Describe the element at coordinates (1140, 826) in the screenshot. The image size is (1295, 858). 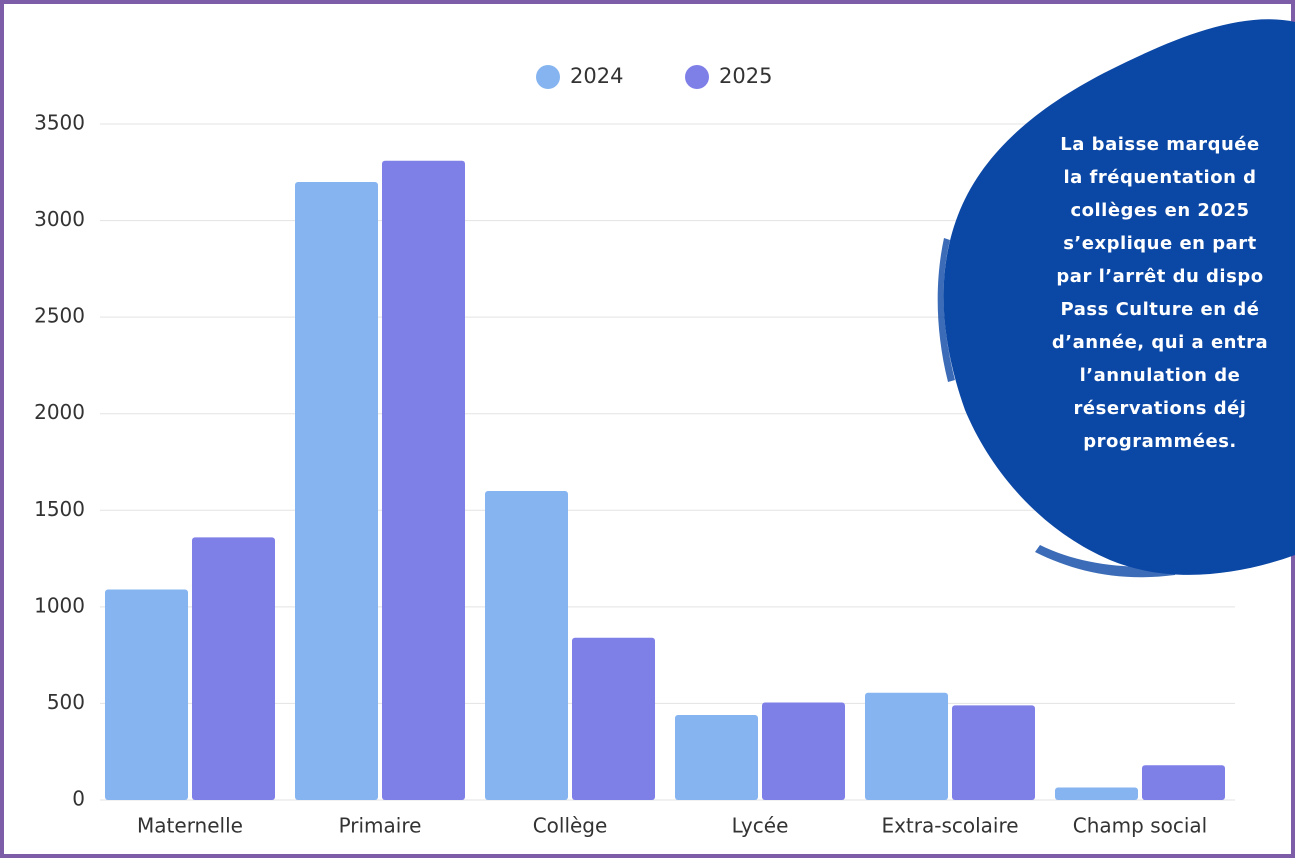
I see `x-tick-label: Champ social` at that location.